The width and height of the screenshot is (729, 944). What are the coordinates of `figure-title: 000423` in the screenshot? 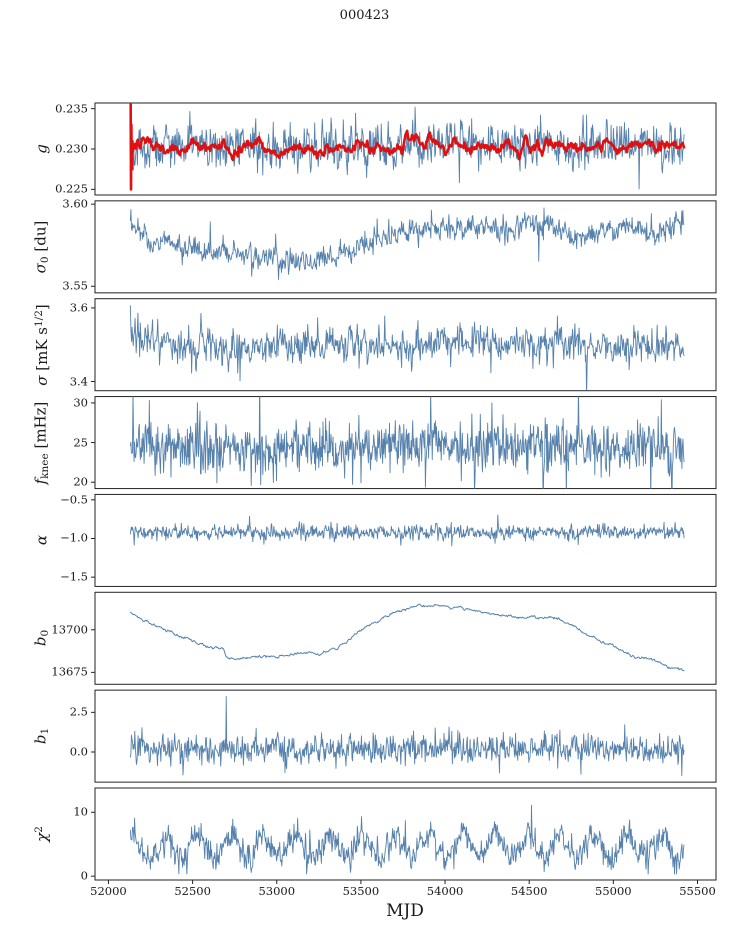 It's located at (364, 15).